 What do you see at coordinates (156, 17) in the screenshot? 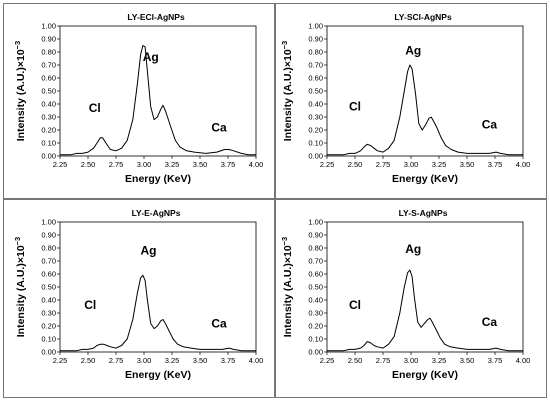
I see `chart-title: LY-ECl-AgNPs` at bounding box center [156, 17].